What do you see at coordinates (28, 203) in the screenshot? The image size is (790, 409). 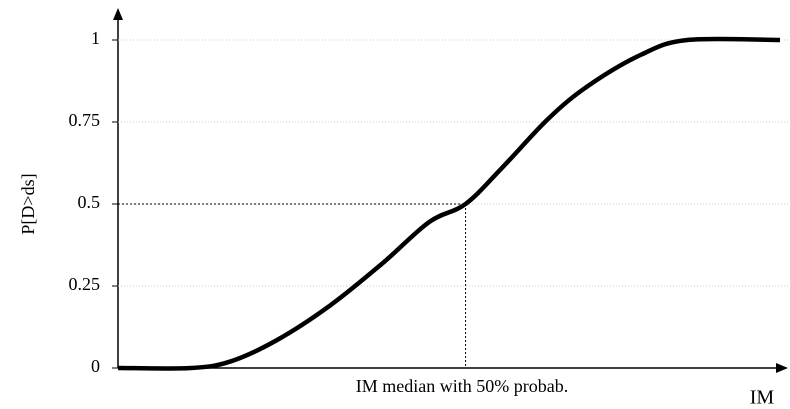 I see `y-axis-label: P[D>ds]` at bounding box center [28, 203].